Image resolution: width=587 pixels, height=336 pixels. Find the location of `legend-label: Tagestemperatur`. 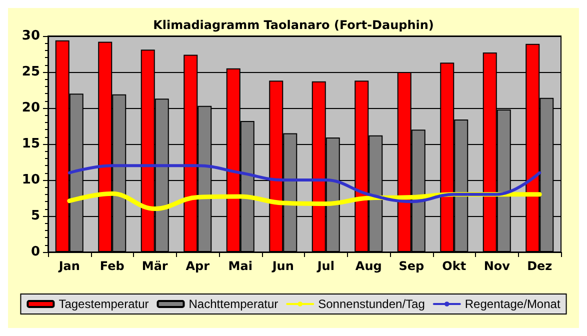

legend-label: Tagestemperatur is located at coordinates (103, 304).